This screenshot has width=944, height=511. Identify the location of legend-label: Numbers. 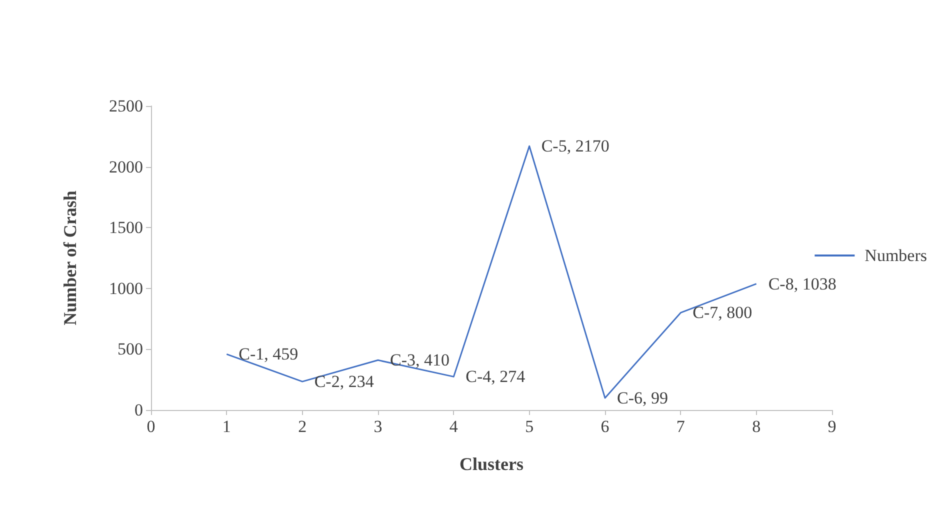
(896, 255).